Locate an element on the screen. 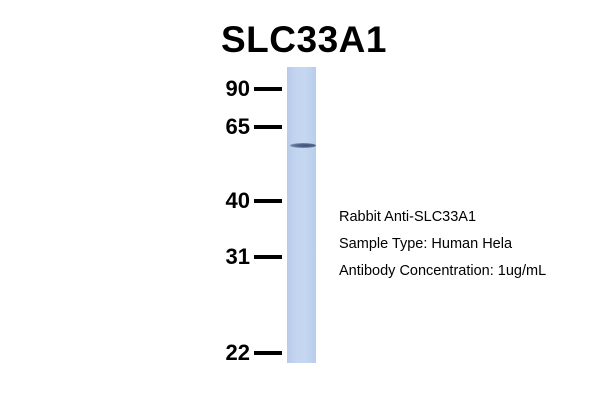 The height and width of the screenshot is (400, 600). marker-65: 65 is located at coordinates (246, 127).